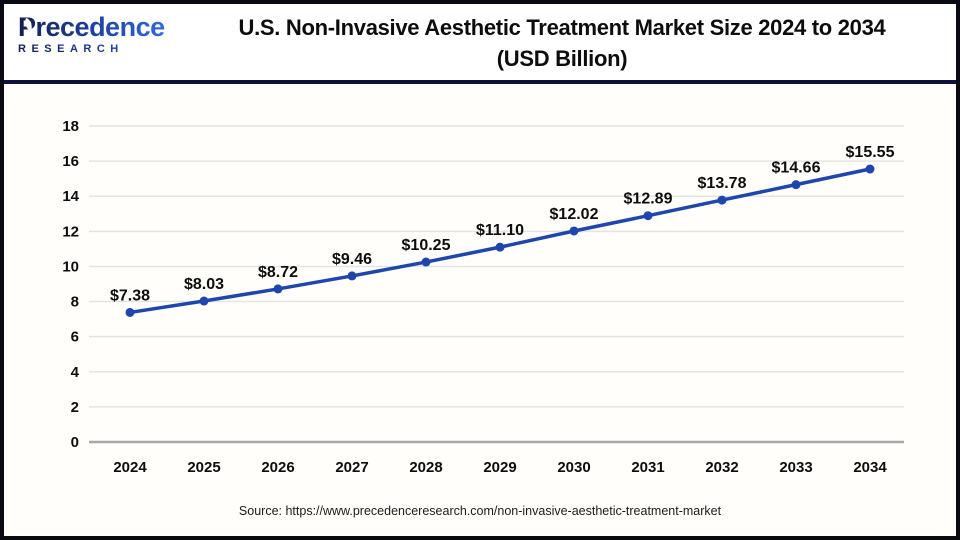 The height and width of the screenshot is (540, 960). Describe the element at coordinates (75, 372) in the screenshot. I see `y-tick-label: 4` at that location.